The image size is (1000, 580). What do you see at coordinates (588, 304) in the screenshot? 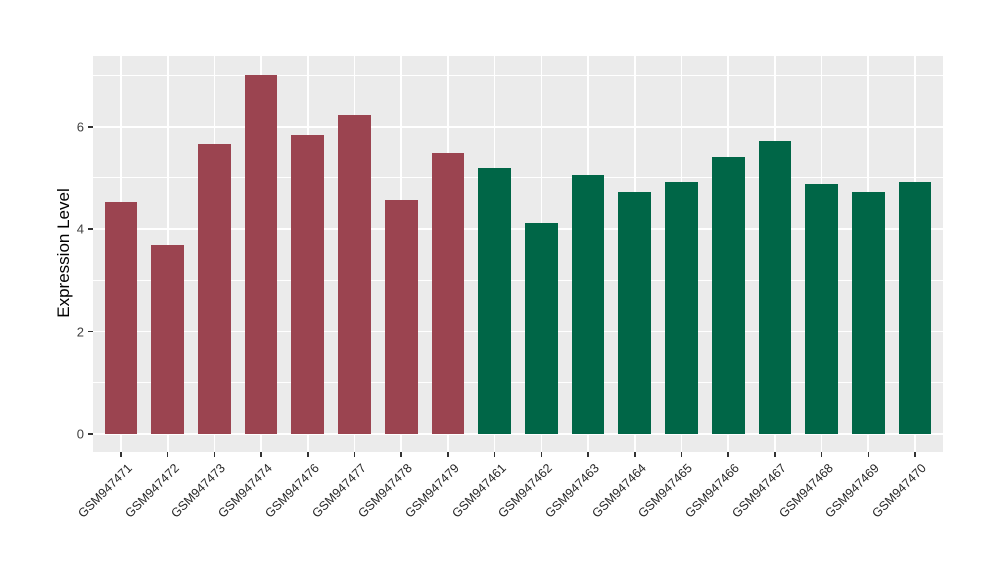
I see `bar-GSM947463` at bounding box center [588, 304].